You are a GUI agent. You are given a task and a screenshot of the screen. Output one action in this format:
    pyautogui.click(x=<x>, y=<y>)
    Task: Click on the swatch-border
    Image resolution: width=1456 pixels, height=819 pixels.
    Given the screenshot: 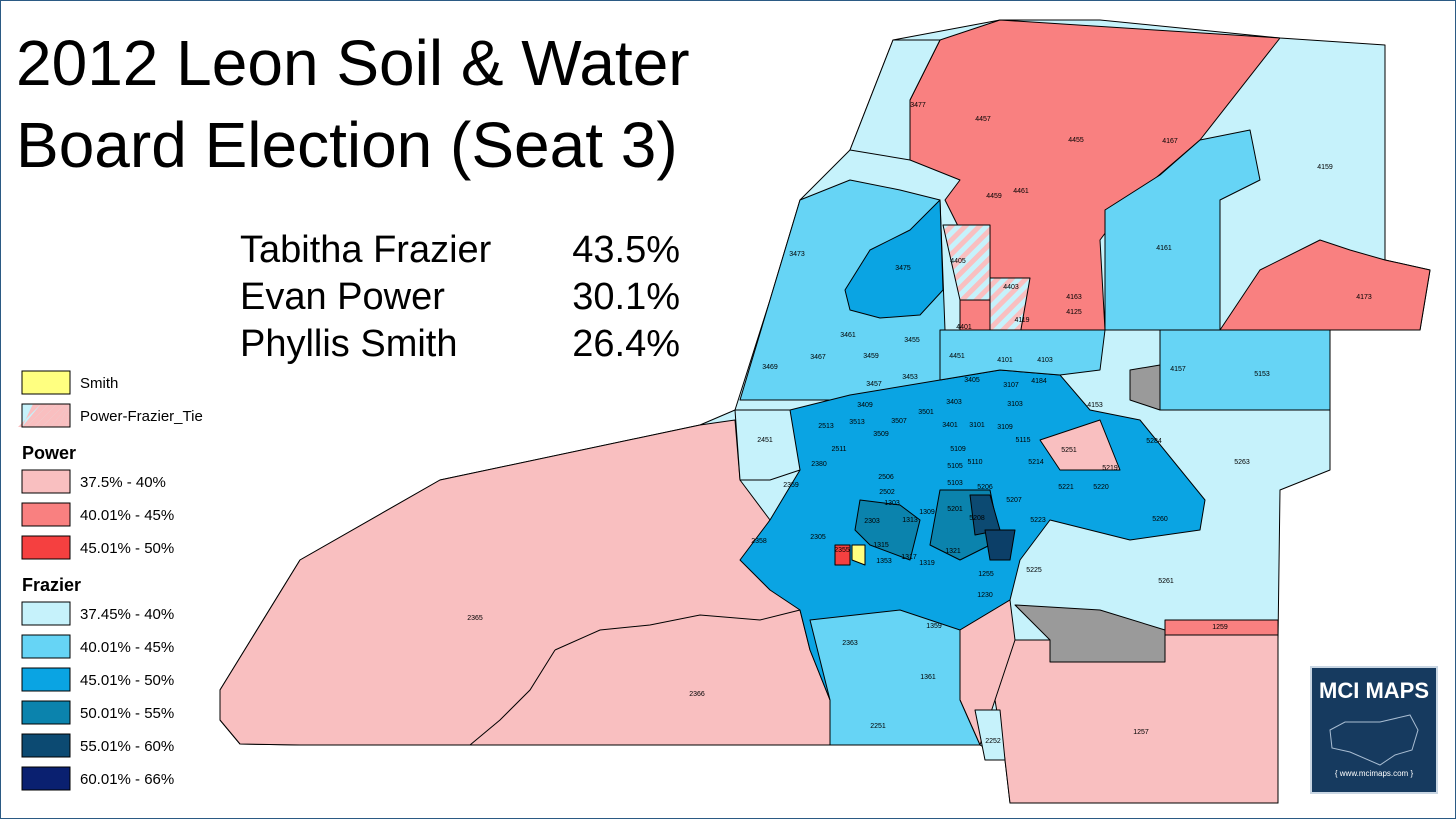 What is the action you would take?
    pyautogui.click(x=46, y=415)
    